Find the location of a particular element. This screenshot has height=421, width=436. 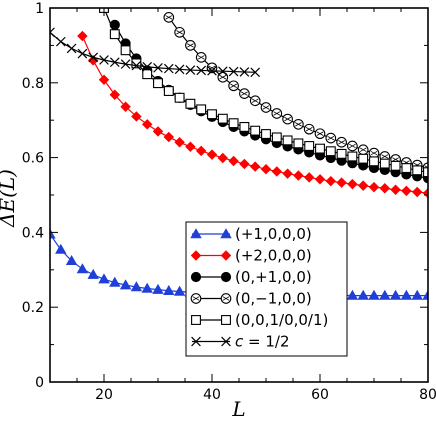

y-axis-label: ΔE(L) is located at coordinates (9, 198).